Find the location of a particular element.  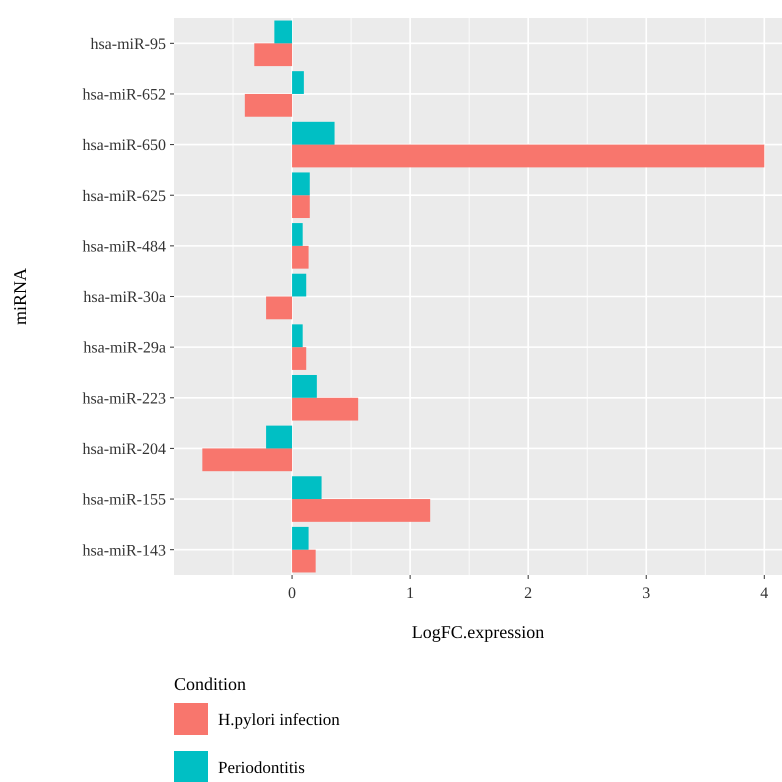

legend-title: Condition is located at coordinates (210, 684).